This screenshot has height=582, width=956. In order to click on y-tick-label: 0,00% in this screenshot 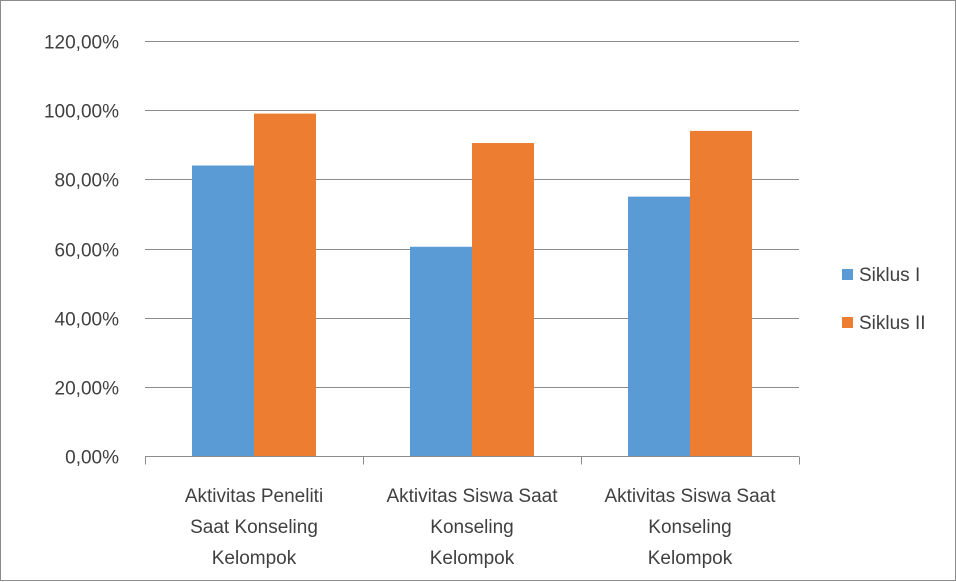, I will do `click(92, 458)`.